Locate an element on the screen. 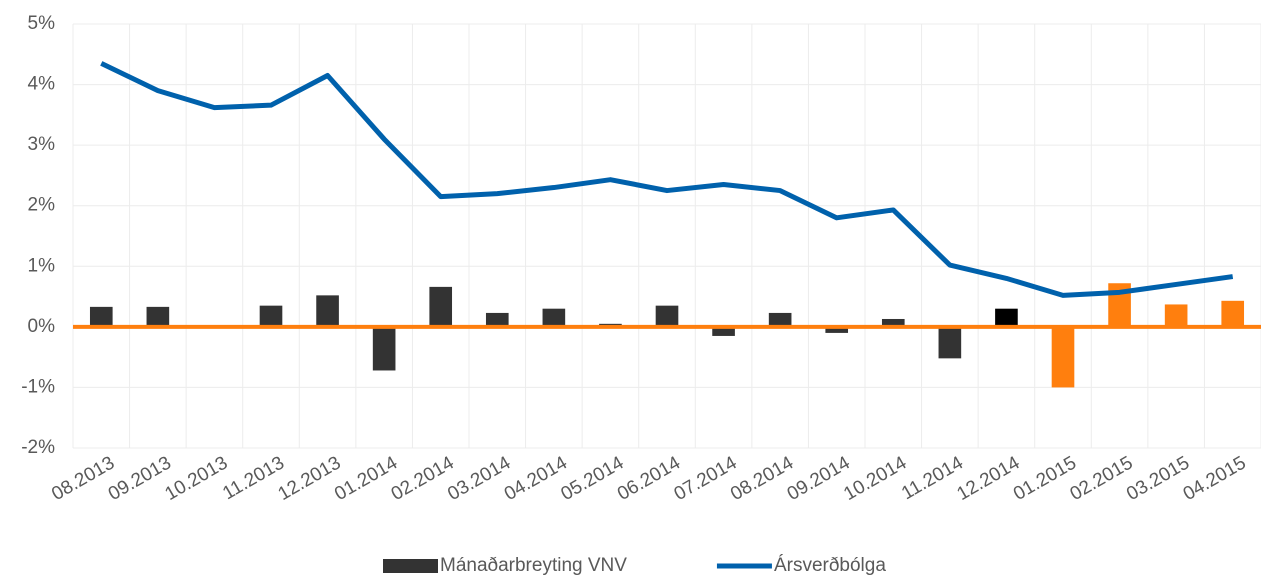  x-tick-label: 11.2013 is located at coordinates (253, 478).